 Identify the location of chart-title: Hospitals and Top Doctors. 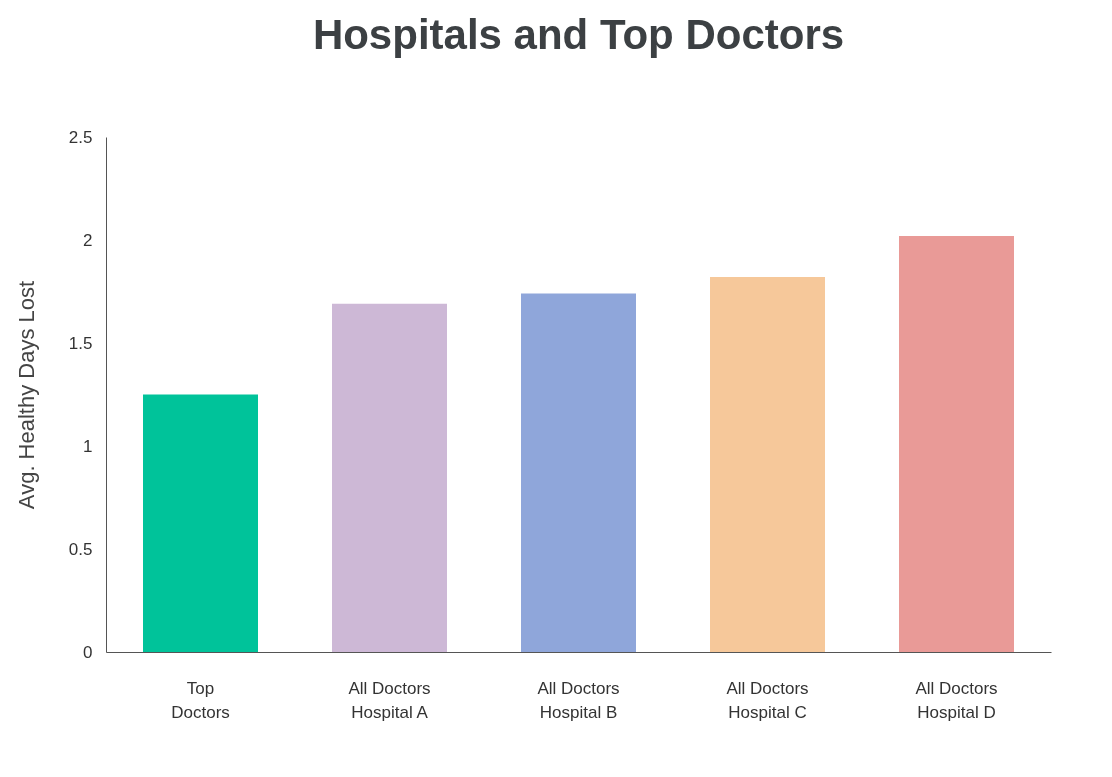
(578, 34).